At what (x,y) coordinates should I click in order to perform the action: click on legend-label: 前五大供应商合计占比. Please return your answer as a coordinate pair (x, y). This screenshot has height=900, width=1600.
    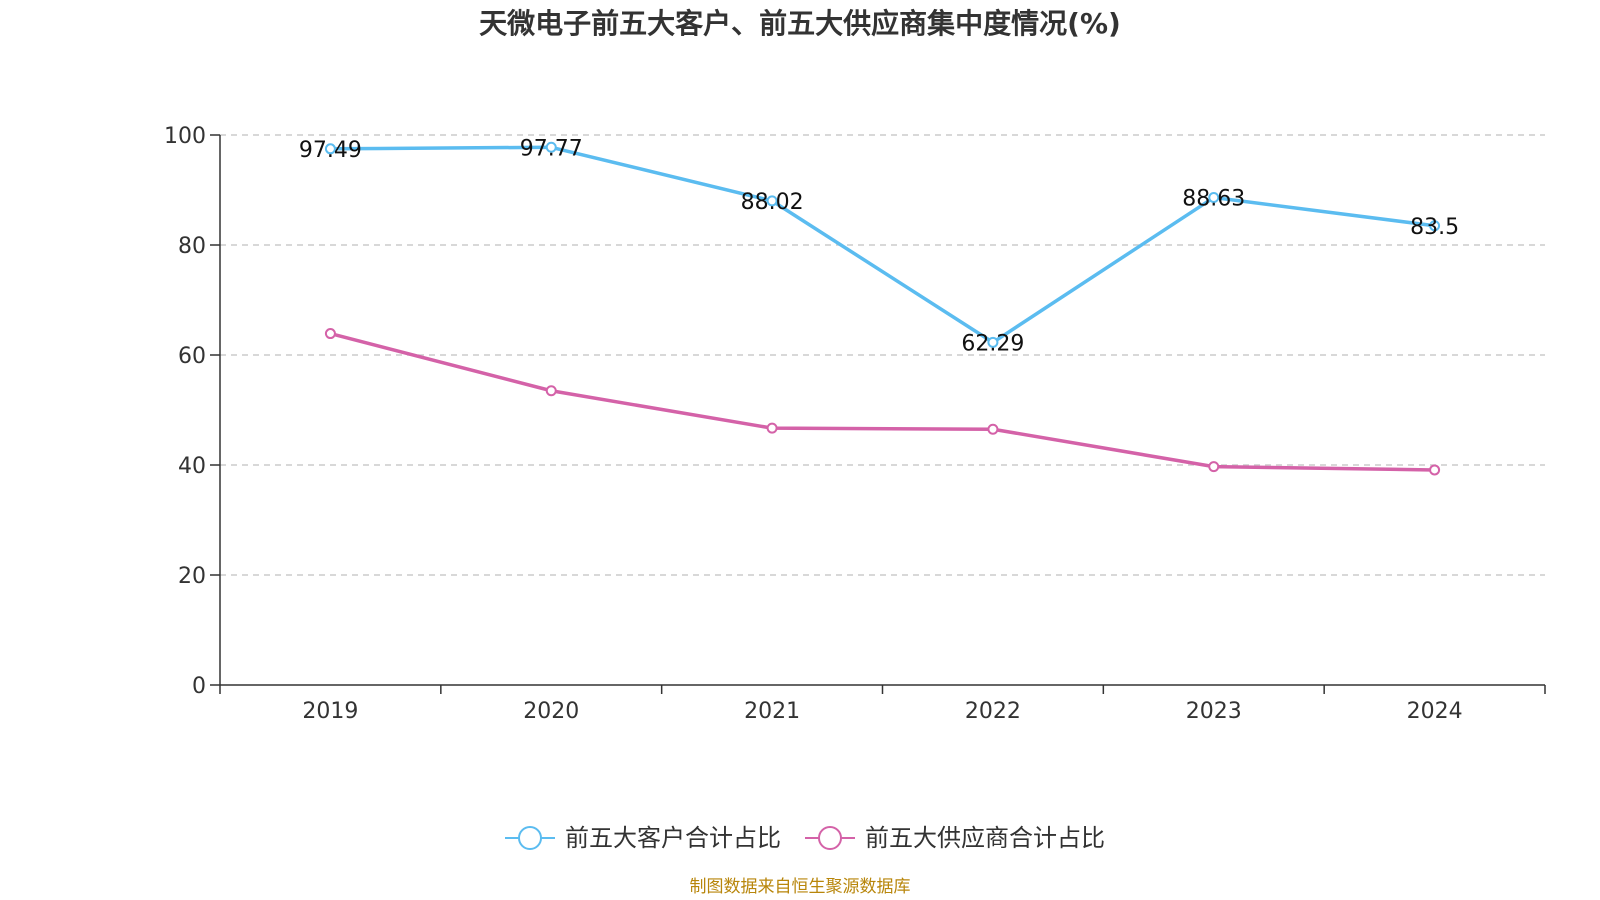
    Looking at the image, I should click on (985, 838).